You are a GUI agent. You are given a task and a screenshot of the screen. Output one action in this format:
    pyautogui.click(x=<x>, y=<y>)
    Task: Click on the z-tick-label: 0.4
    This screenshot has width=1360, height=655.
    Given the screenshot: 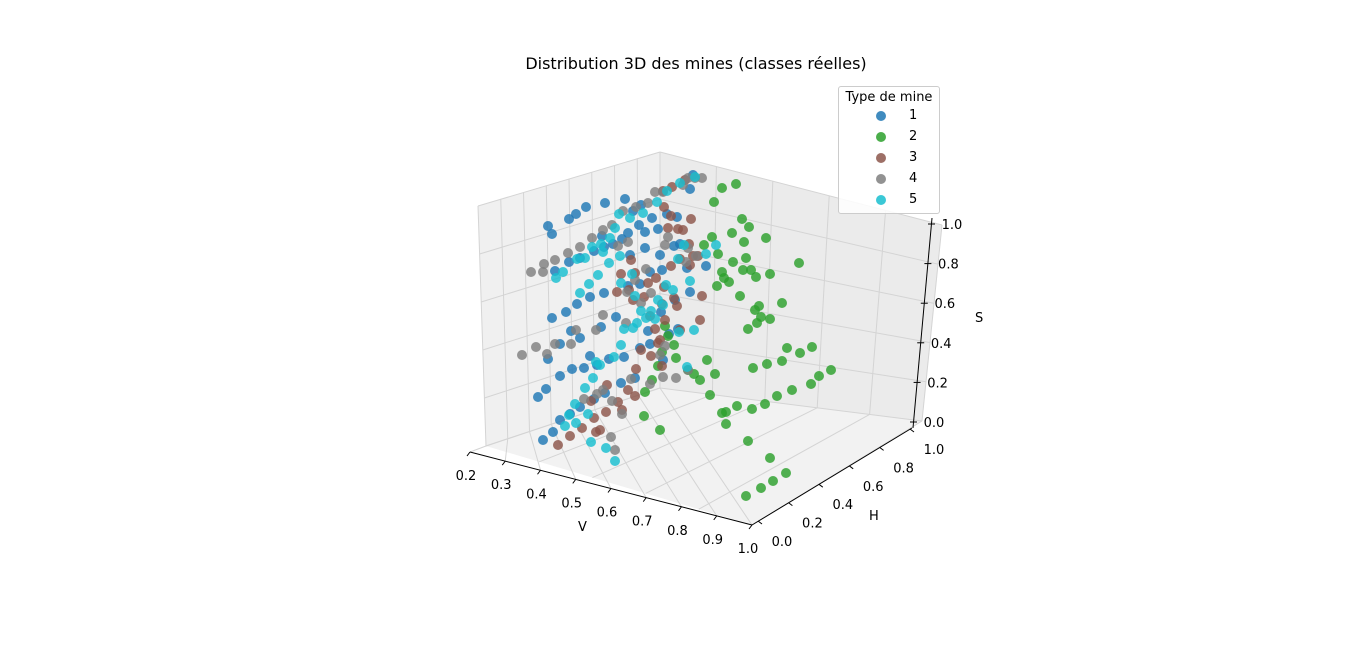 What is the action you would take?
    pyautogui.click(x=941, y=344)
    